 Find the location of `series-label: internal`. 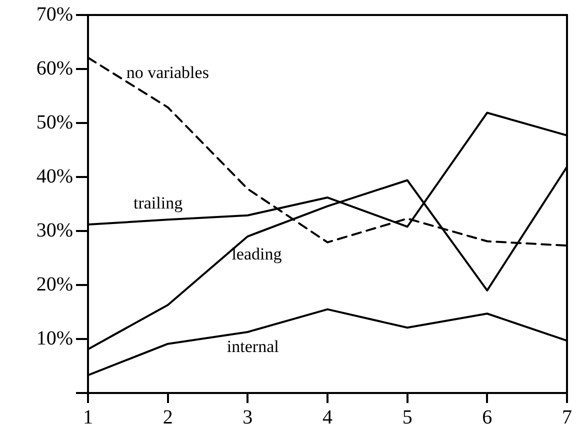

series-label: internal is located at coordinates (253, 346).